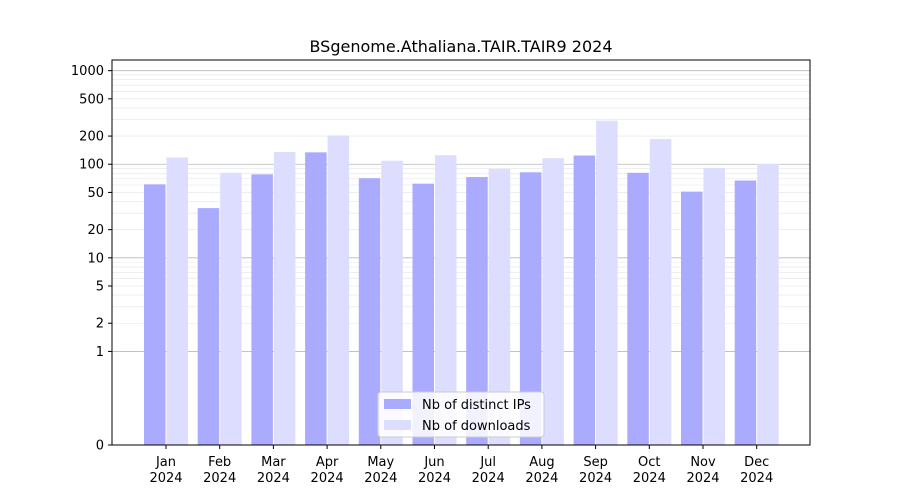 This screenshot has width=900, height=500. I want to click on y-tick-label: 200, so click(91, 137).